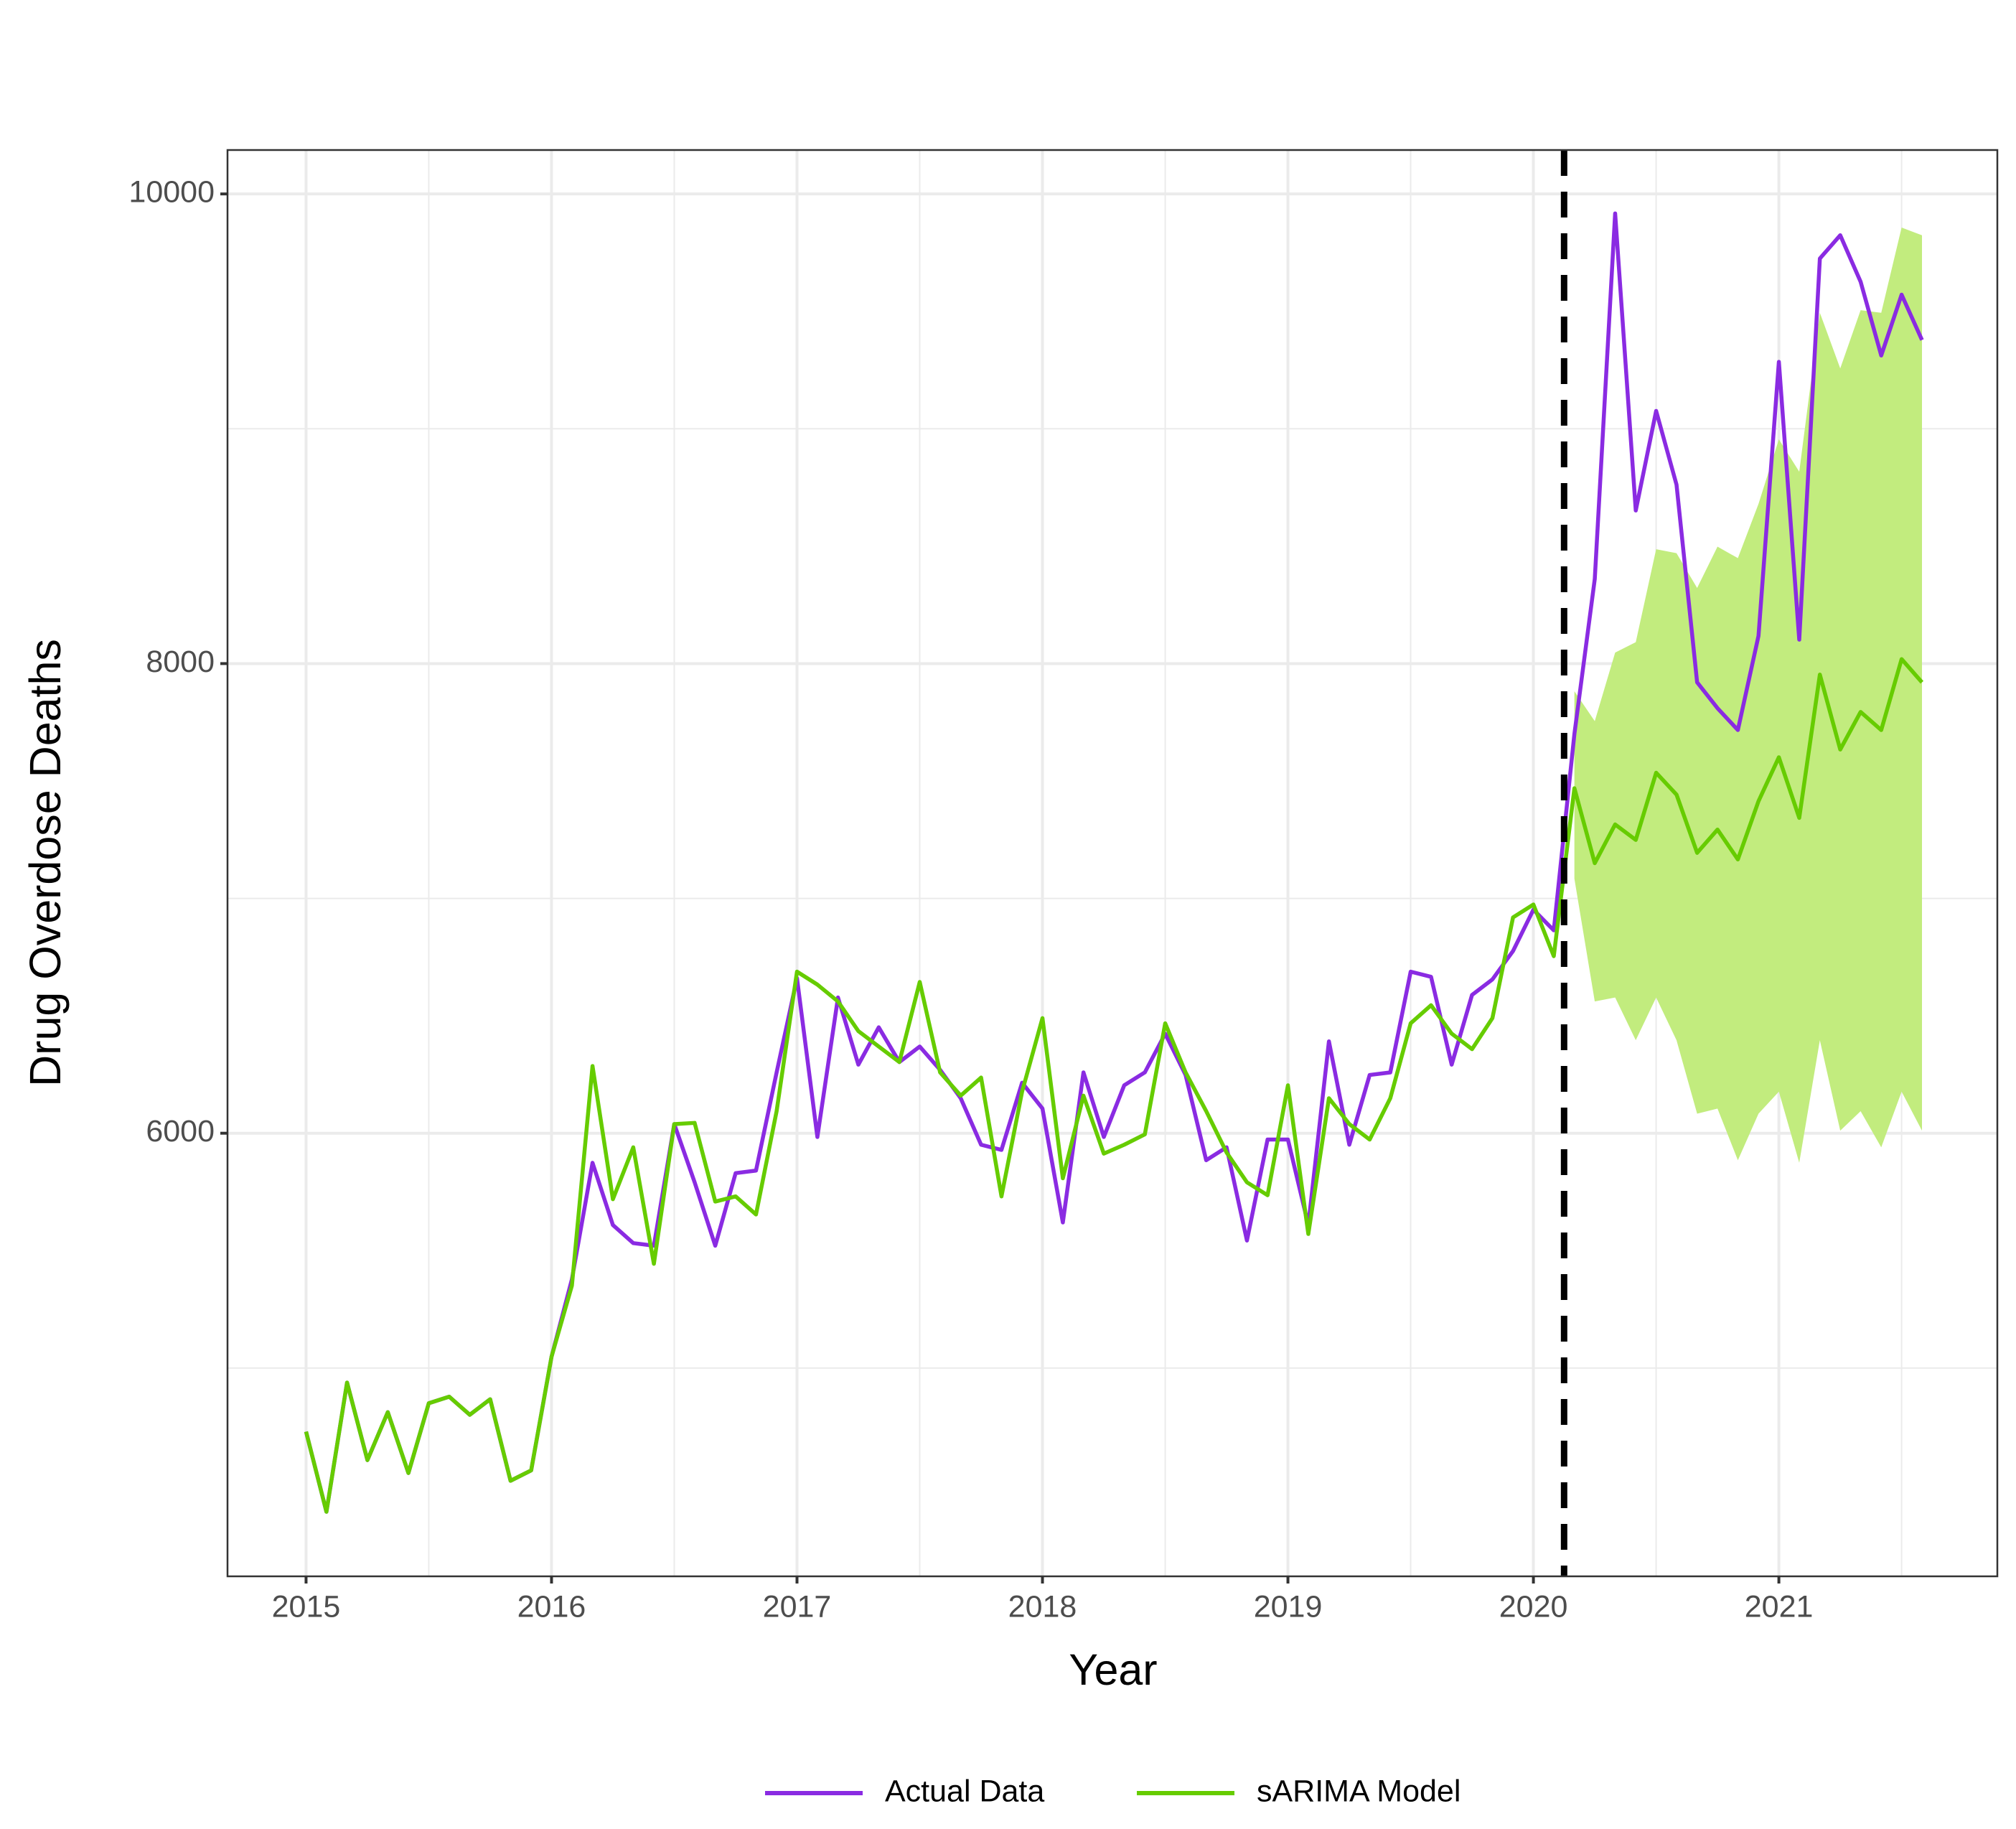 This screenshot has height=1829, width=2016. What do you see at coordinates (1533, 1606) in the screenshot?
I see `x-tick-label: 2020` at bounding box center [1533, 1606].